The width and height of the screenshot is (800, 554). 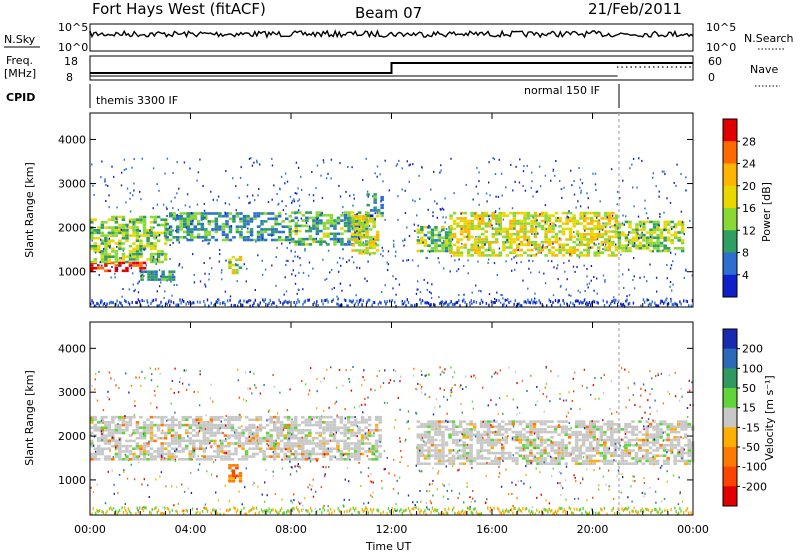 What do you see at coordinates (388, 13) in the screenshot?
I see `beam-title: Beam 07` at bounding box center [388, 13].